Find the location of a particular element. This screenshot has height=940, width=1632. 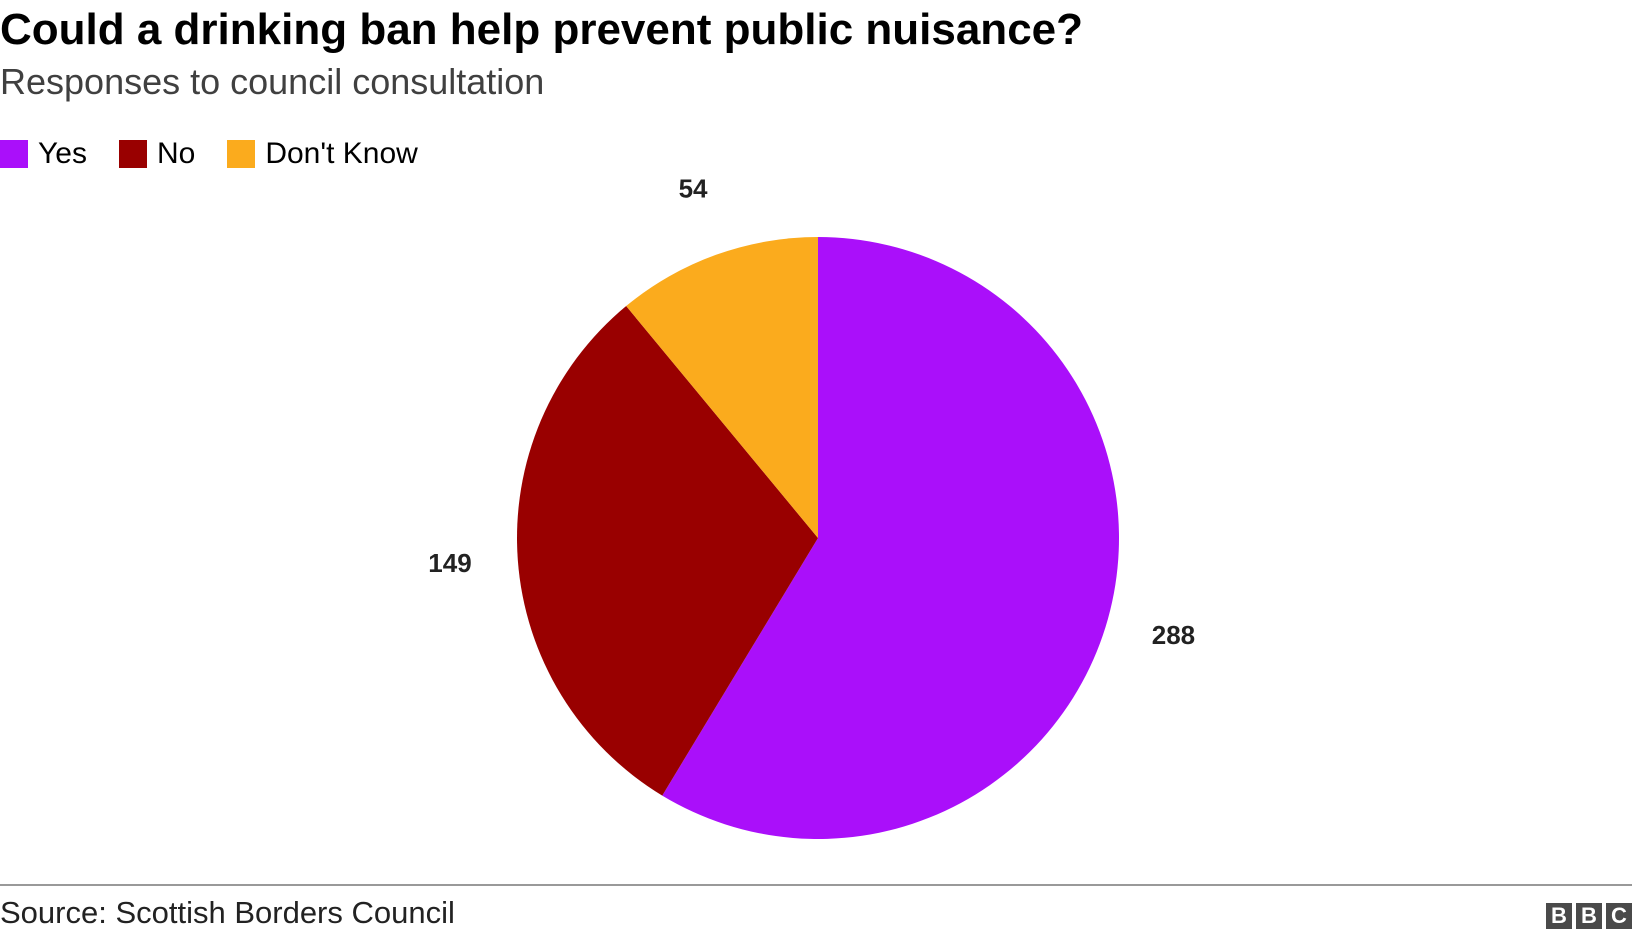

data-label-yes: 288 is located at coordinates (1173, 635).